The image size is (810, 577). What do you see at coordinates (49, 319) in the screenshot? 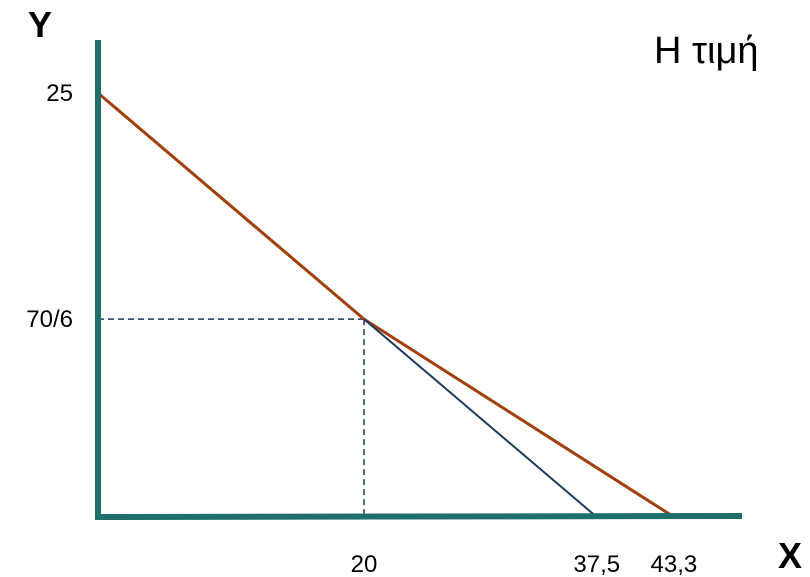
I see `y-tick-label-2: 70/6` at bounding box center [49, 319].